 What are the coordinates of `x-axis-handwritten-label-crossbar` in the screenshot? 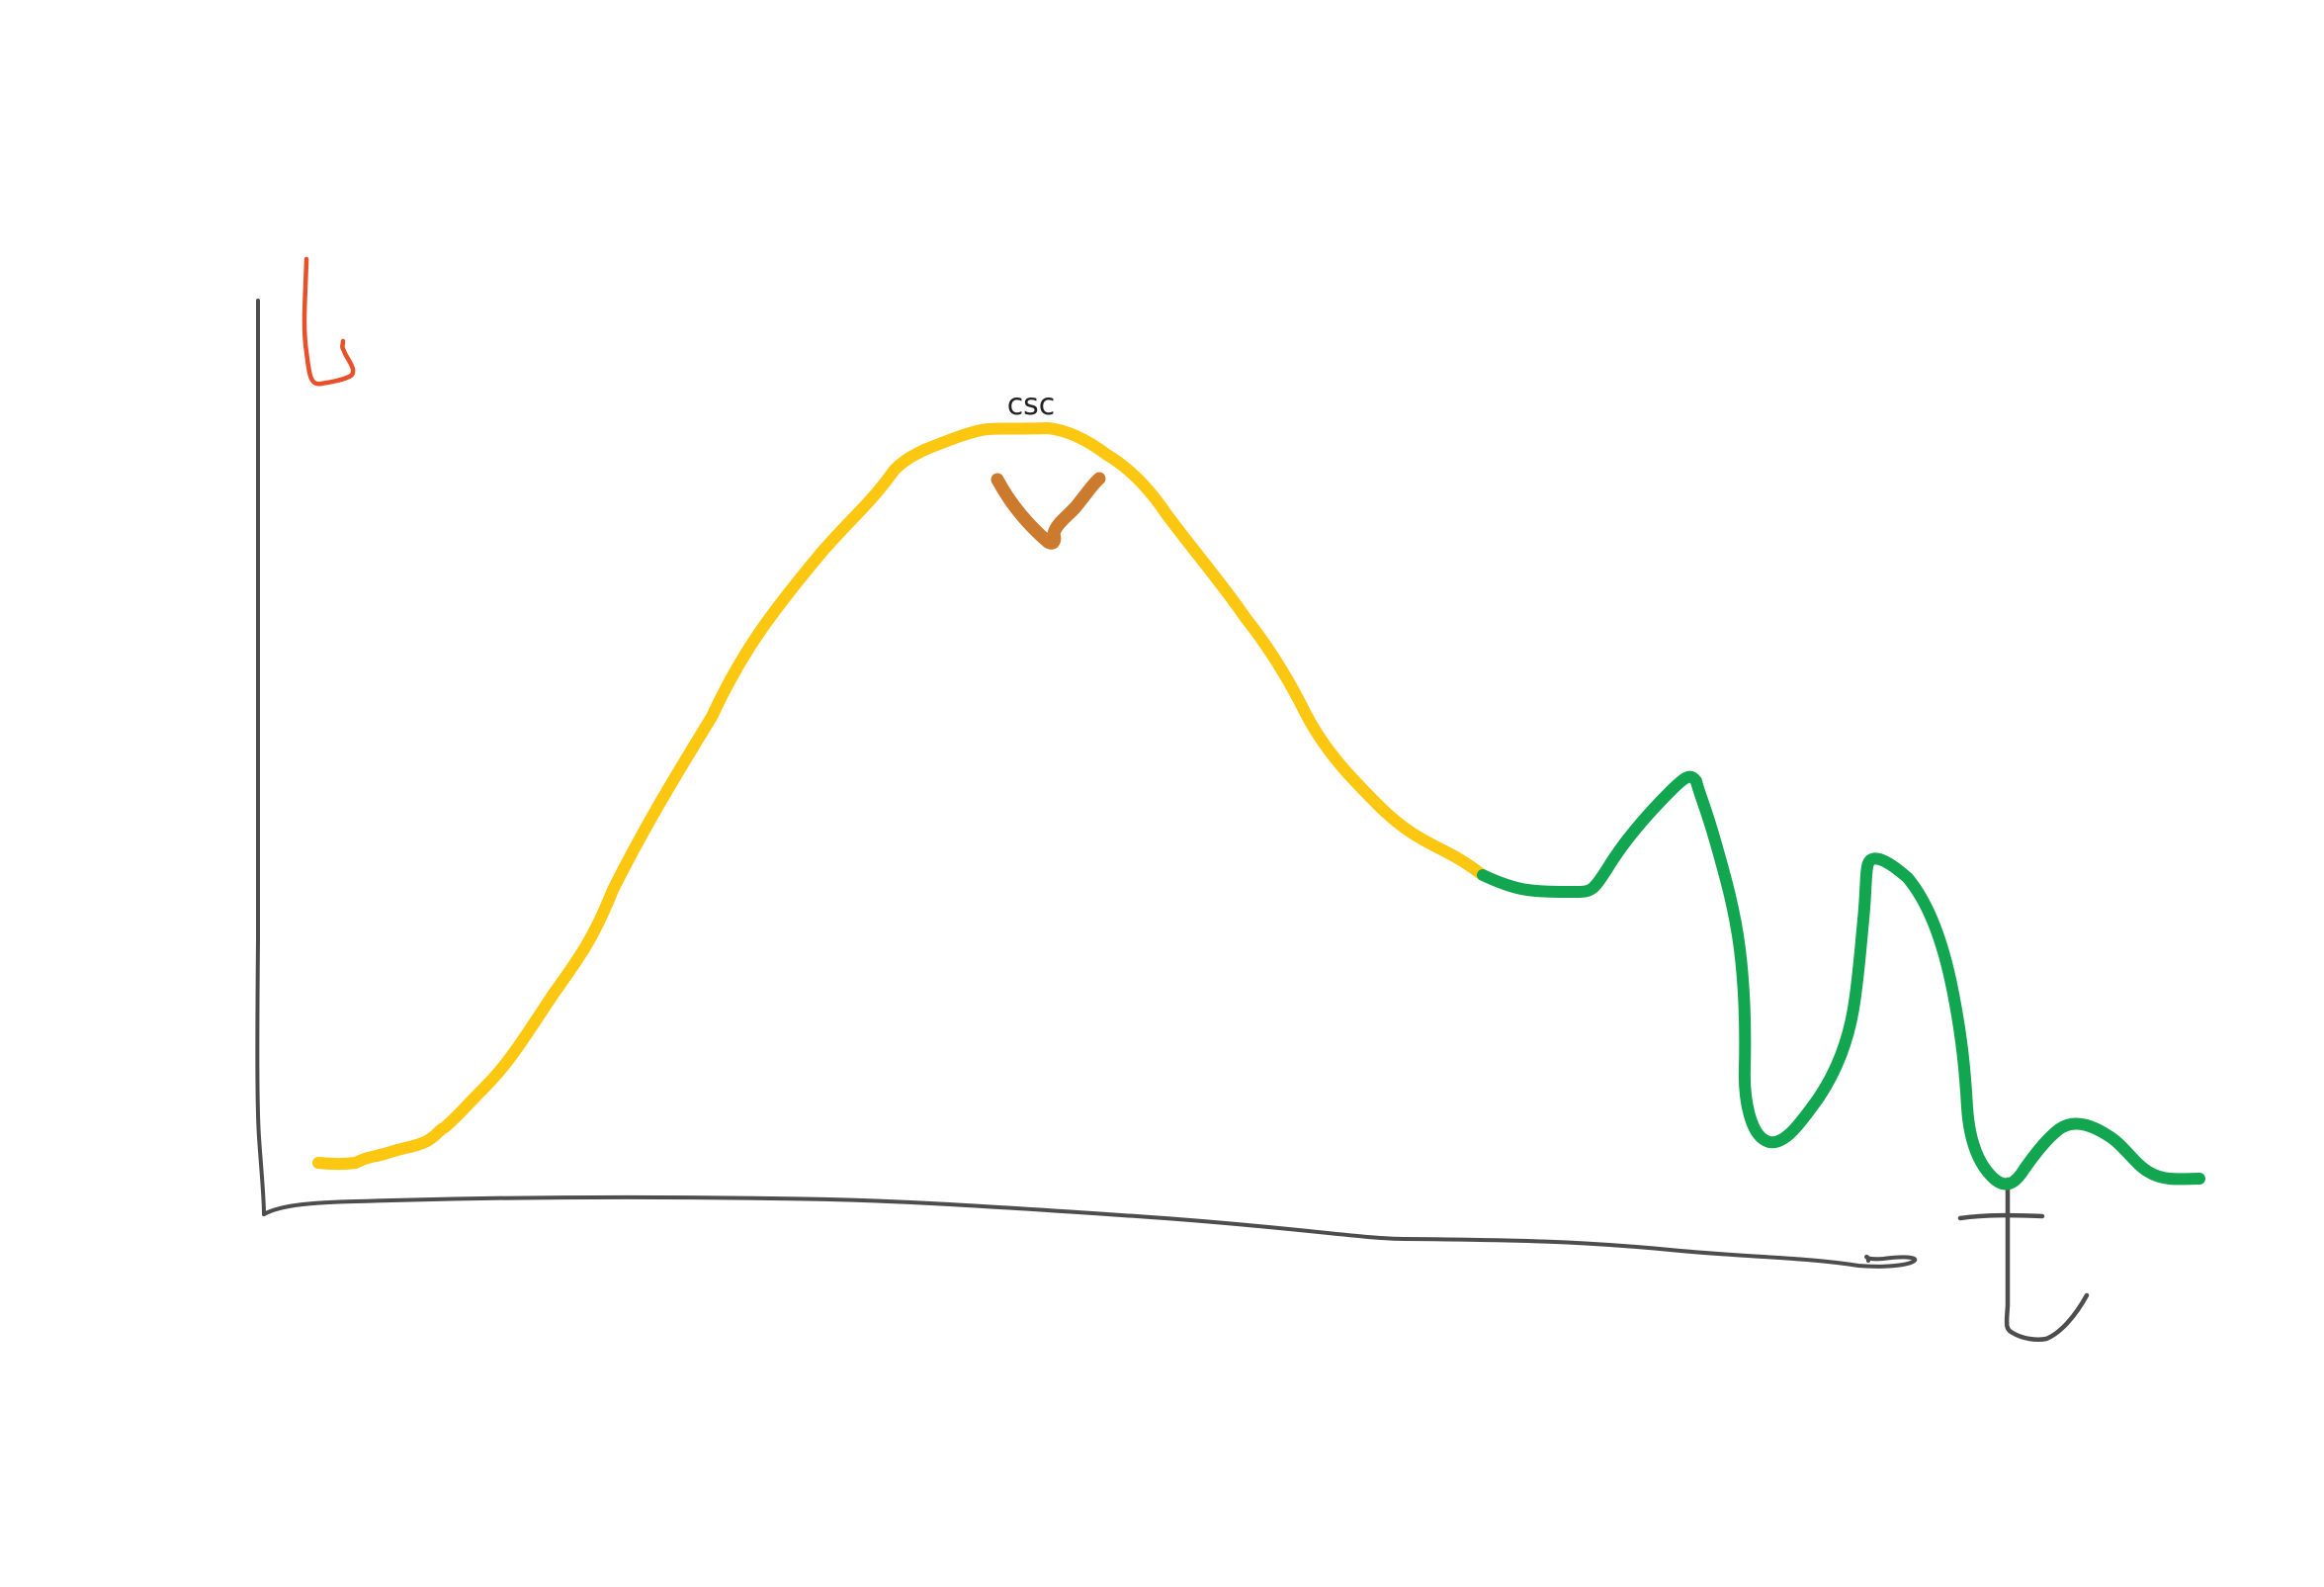 It's located at (2001, 1216).